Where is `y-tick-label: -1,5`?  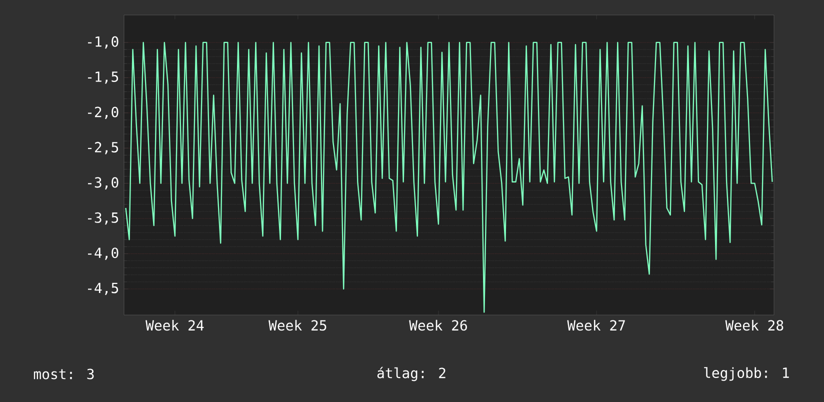 y-tick-label: -1,5 is located at coordinates (103, 78).